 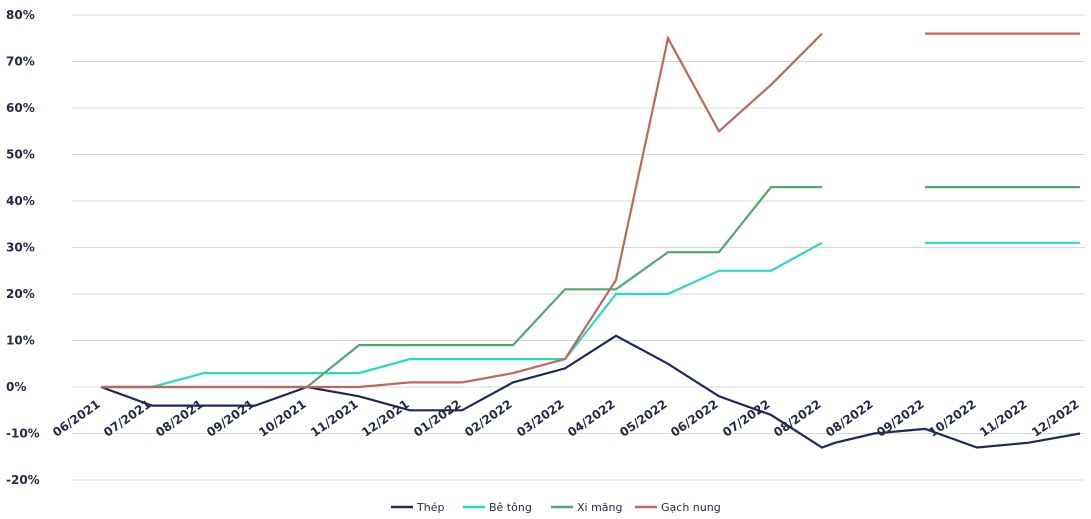 What do you see at coordinates (20, 341) in the screenshot?
I see `y-tick-label: 10%` at bounding box center [20, 341].